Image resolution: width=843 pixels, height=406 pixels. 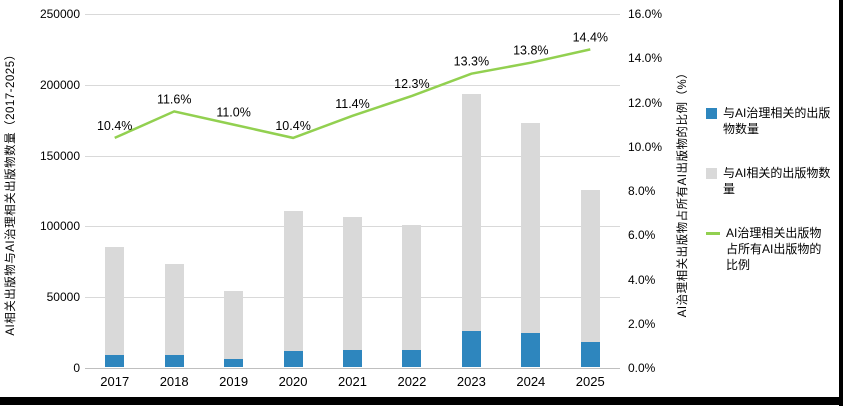 I want to click on blue-square-icon, so click(x=711, y=113).